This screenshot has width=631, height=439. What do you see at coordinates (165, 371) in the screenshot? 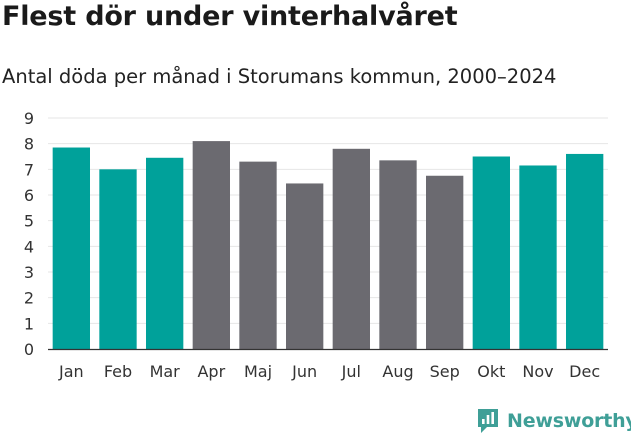
I see `x-tick-label: Mar` at bounding box center [165, 371].